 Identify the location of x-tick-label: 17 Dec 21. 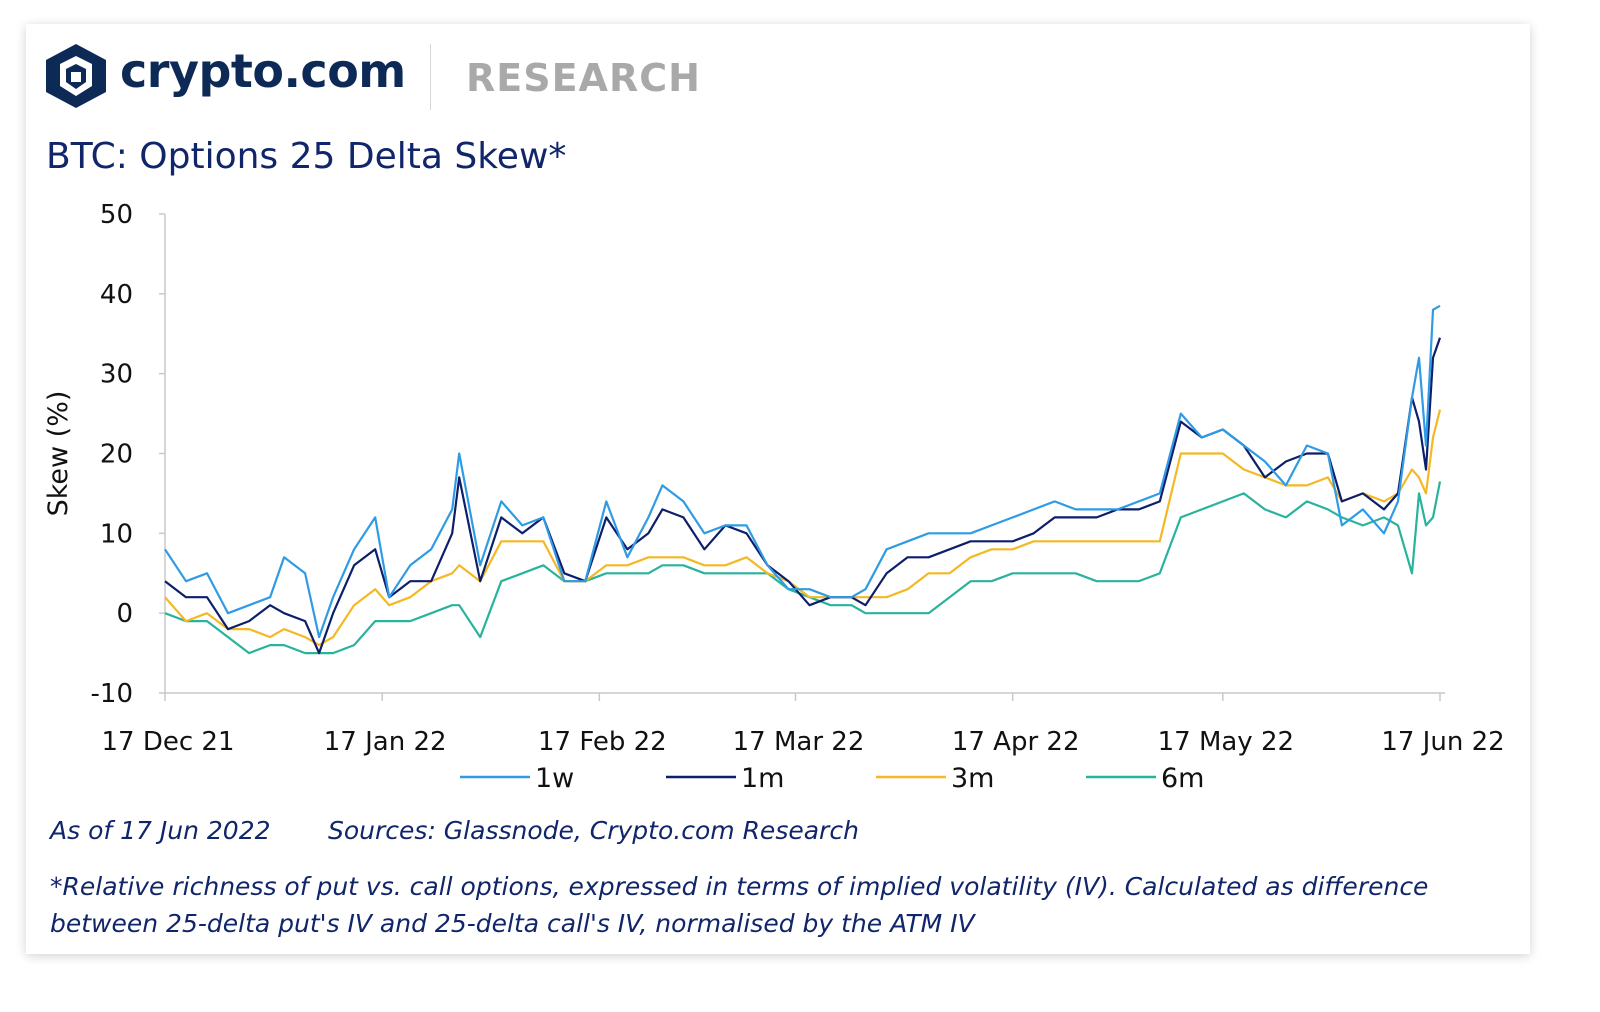
(167, 742).